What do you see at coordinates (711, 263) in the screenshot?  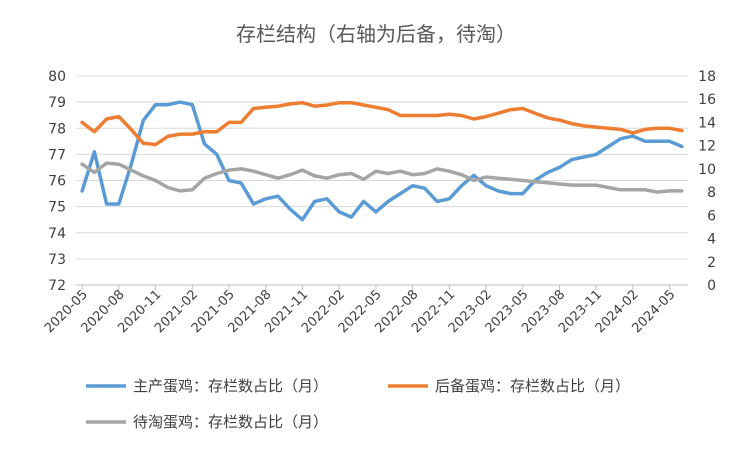 I see `right-tick-label: 2` at bounding box center [711, 263].